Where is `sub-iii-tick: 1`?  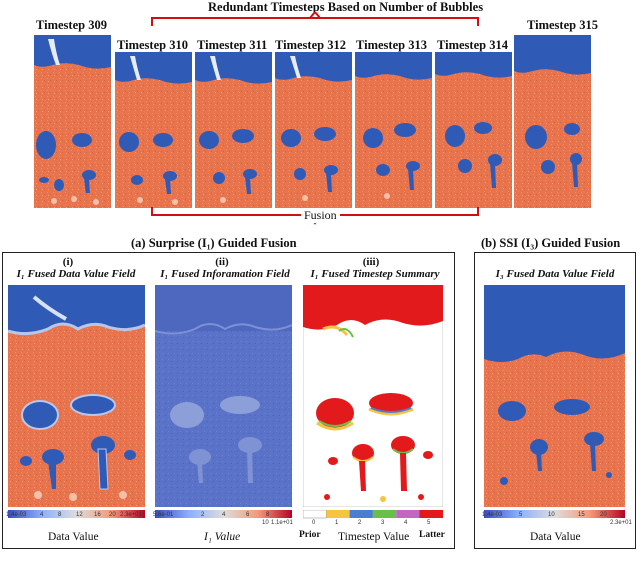 sub-iii-tick: 1 is located at coordinates (337, 523).